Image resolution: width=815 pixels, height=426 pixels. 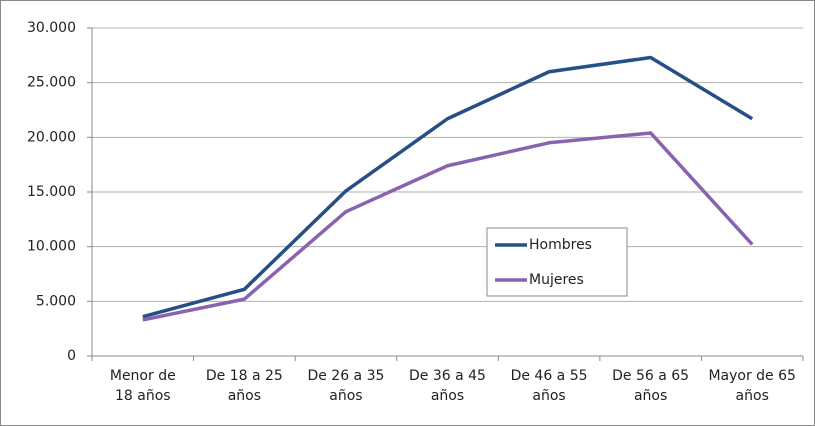 I want to click on x-tick-label: Menor de 18 años, so click(x=142, y=386).